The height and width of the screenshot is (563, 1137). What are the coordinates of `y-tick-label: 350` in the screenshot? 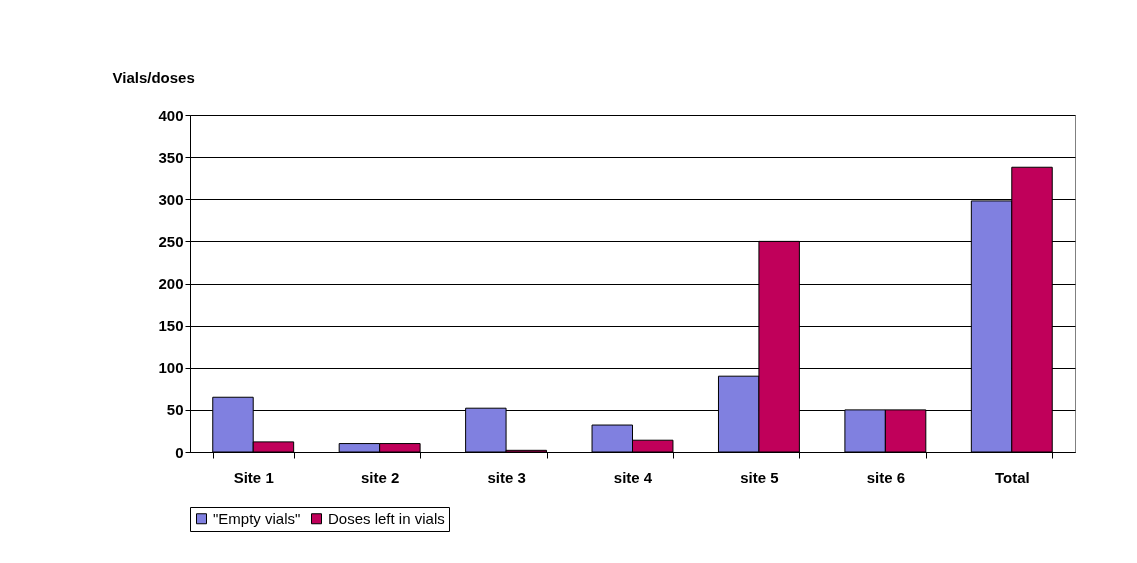 It's located at (171, 157).